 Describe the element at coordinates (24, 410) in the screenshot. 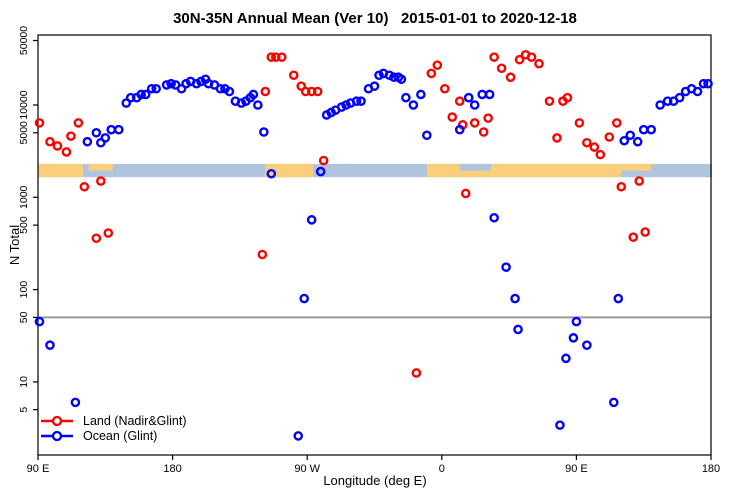

I see `y-tick-label: 5` at that location.